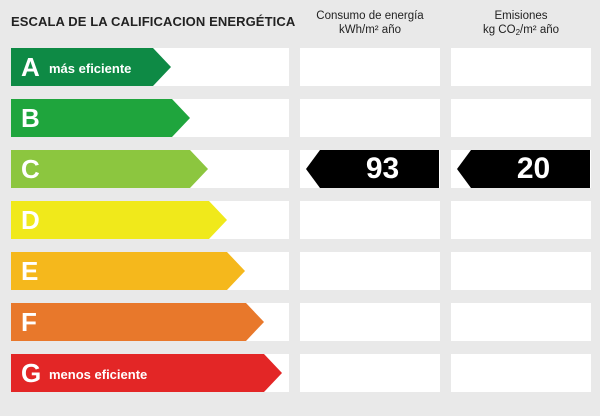  I want to click on emisiones-cell-g, so click(521, 373).